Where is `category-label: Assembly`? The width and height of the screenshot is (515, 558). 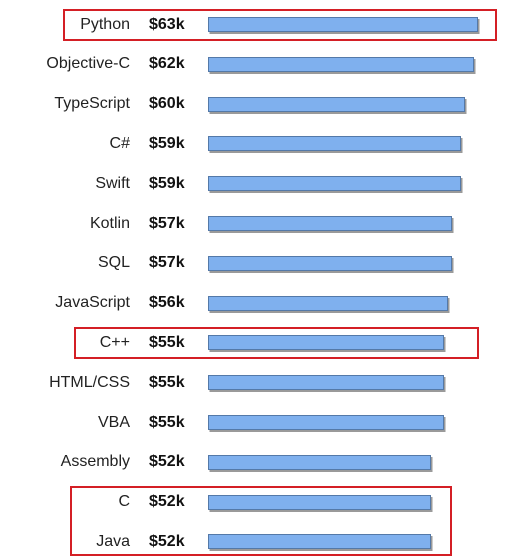 category-label: Assembly is located at coordinates (95, 462).